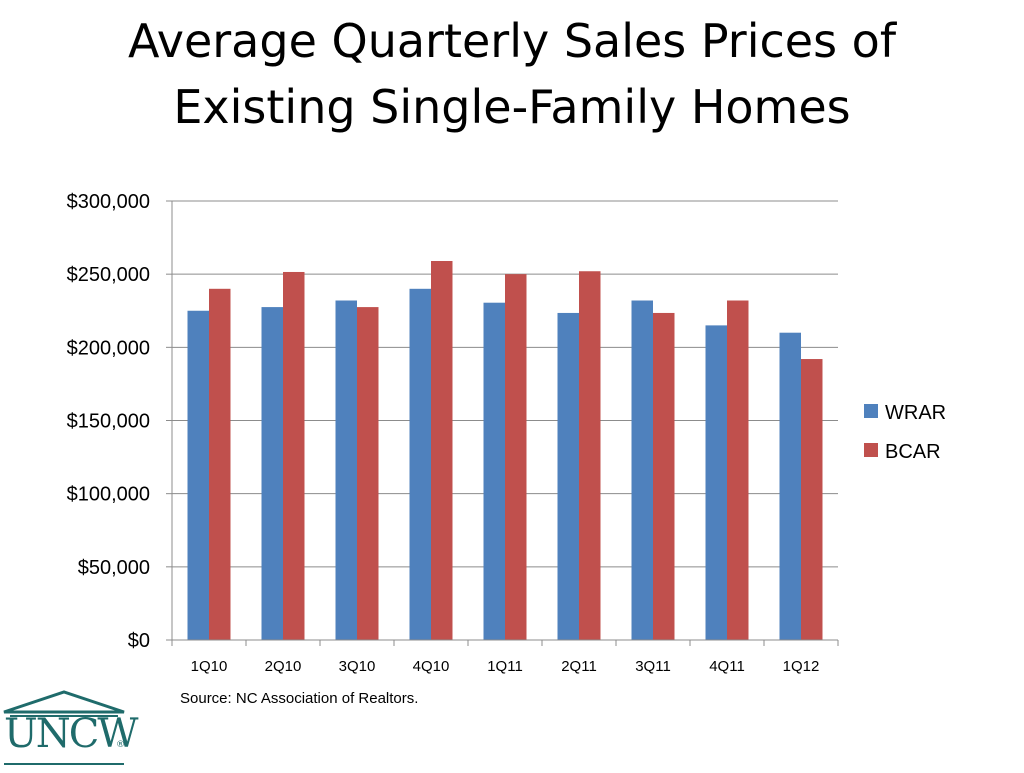  I want to click on logo-wordmark: UNCW, so click(71, 734).